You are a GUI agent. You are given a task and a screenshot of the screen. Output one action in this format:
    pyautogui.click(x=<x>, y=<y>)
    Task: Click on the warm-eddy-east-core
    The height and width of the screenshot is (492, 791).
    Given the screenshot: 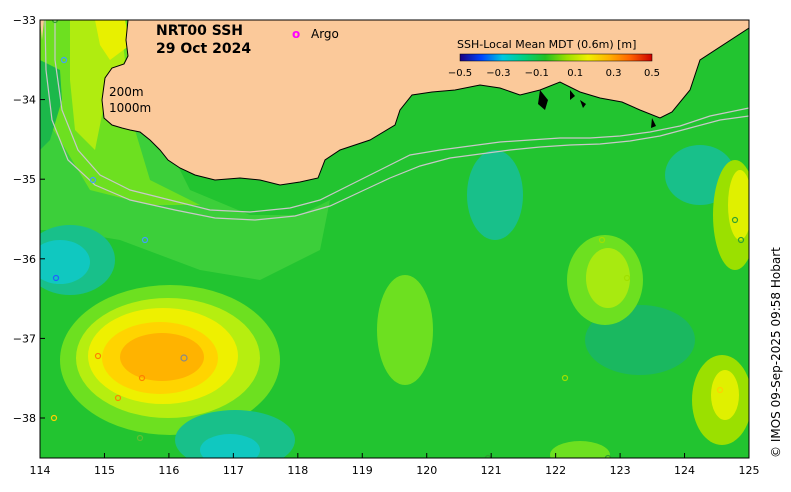 What is the action you would take?
    pyautogui.click(x=608, y=278)
    